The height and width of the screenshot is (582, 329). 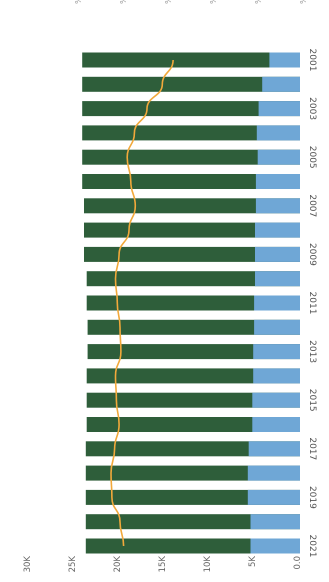 What do you see at coordinates (284, 60) in the screenshot?
I see `bar-share-2001` at bounding box center [284, 60].